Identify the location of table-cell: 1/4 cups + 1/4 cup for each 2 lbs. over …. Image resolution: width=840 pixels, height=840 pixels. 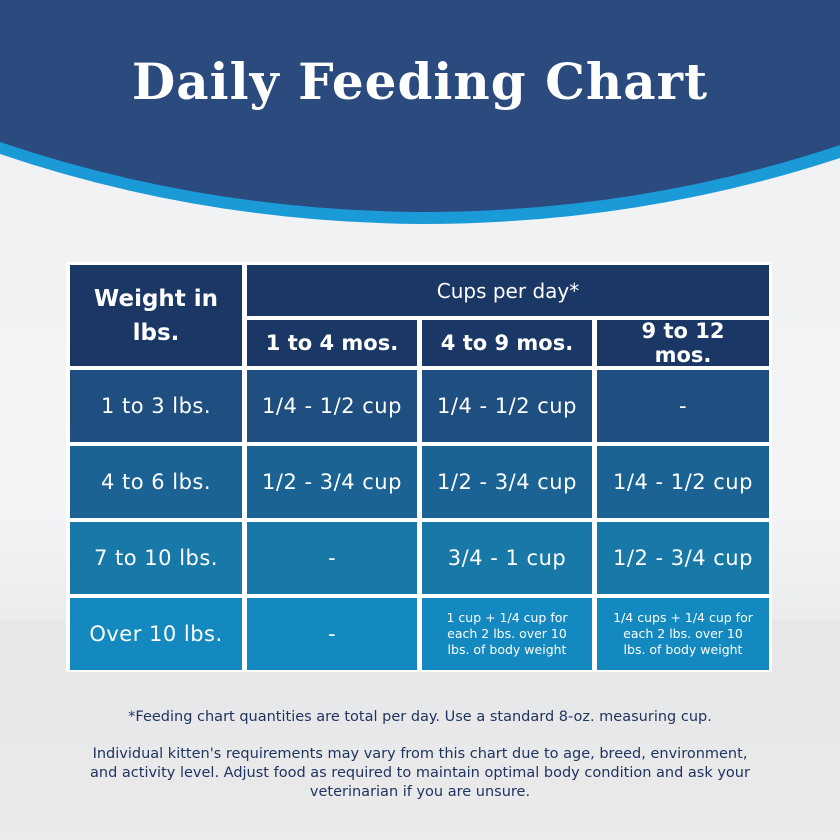
(683, 634).